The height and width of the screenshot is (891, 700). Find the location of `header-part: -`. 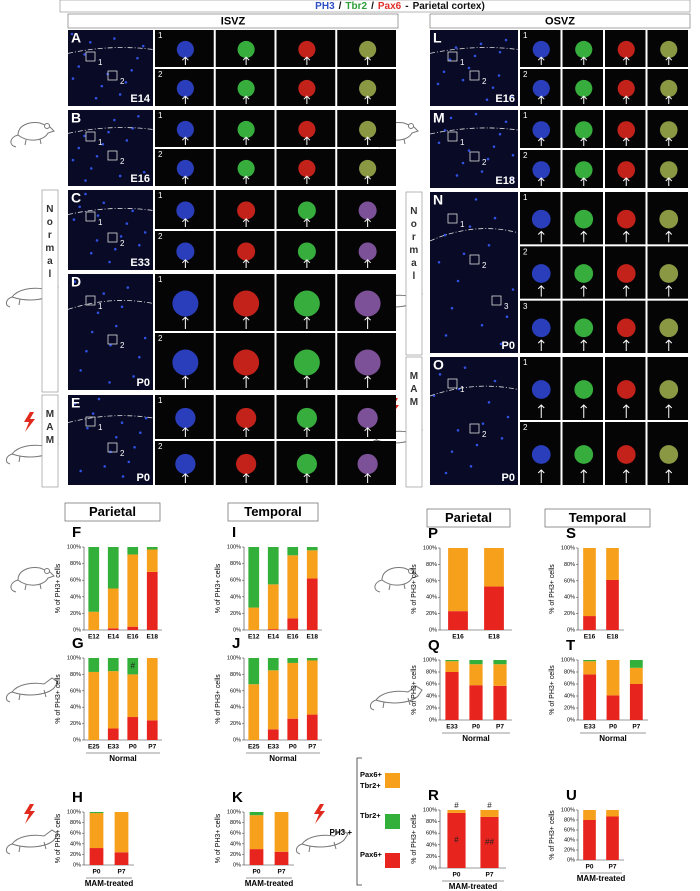

header-part: - is located at coordinates (406, 6).